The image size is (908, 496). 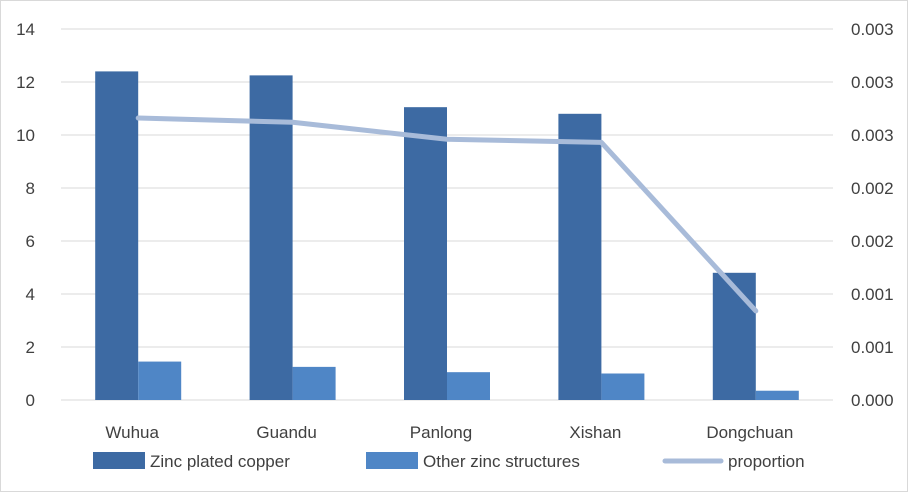 What do you see at coordinates (25, 215) in the screenshot?
I see `left-axis: 0 2 4 6 8 10 12 14` at bounding box center [25, 215].